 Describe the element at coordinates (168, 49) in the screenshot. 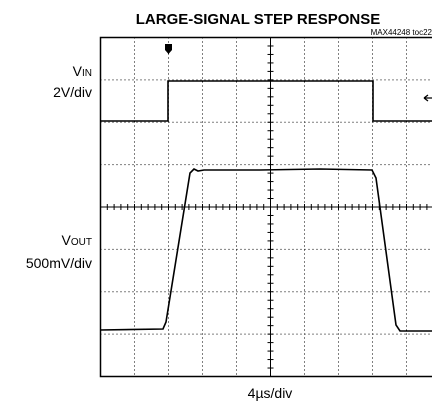

I see `trigger-marker` at that location.